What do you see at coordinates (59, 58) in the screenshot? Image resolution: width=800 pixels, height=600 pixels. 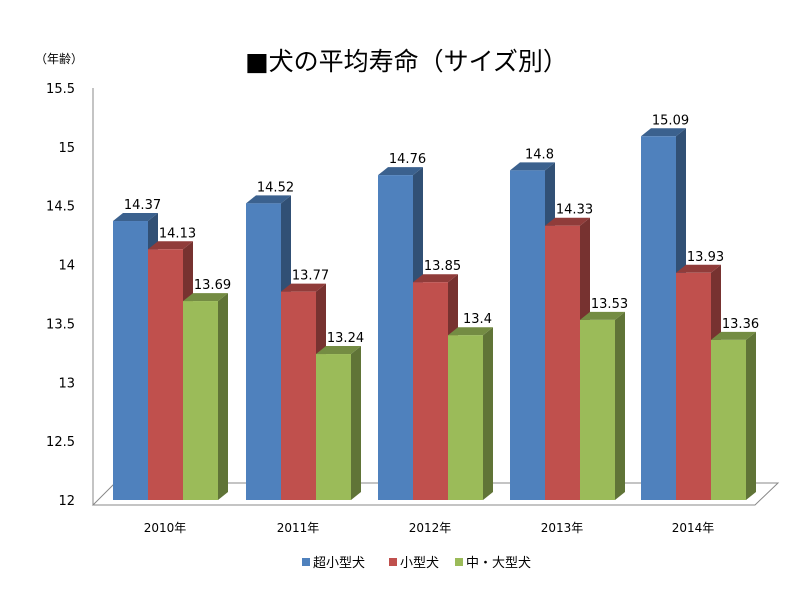 I see `y-axis-label: （年齢）` at bounding box center [59, 58].